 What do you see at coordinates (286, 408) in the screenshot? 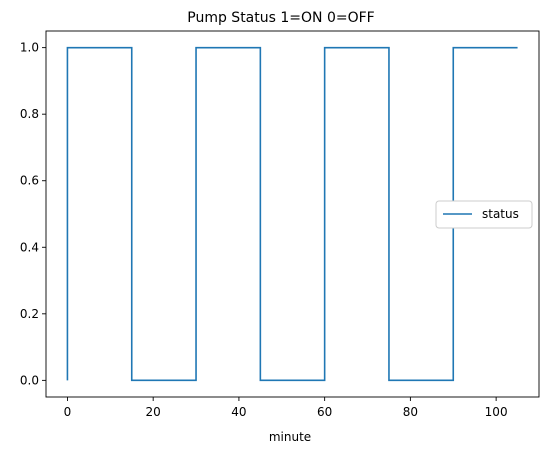
I see `x-axis: 0 20 40 60 80 100` at bounding box center [286, 408].